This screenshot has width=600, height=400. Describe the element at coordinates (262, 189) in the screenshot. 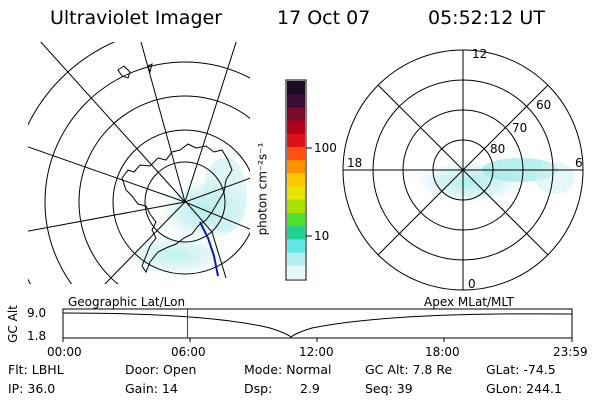

I see `colorbar-unit-label: photon cm⁻²s⁻¹` at that location.